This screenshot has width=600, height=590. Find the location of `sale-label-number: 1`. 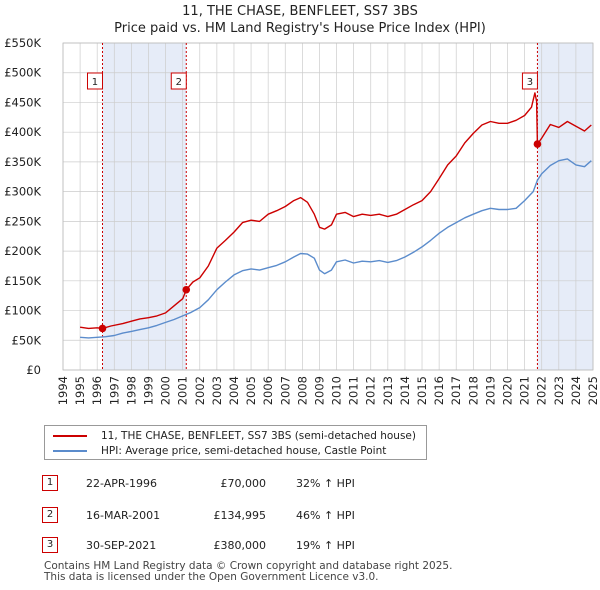

sale-label-number: 1 is located at coordinates (95, 82).